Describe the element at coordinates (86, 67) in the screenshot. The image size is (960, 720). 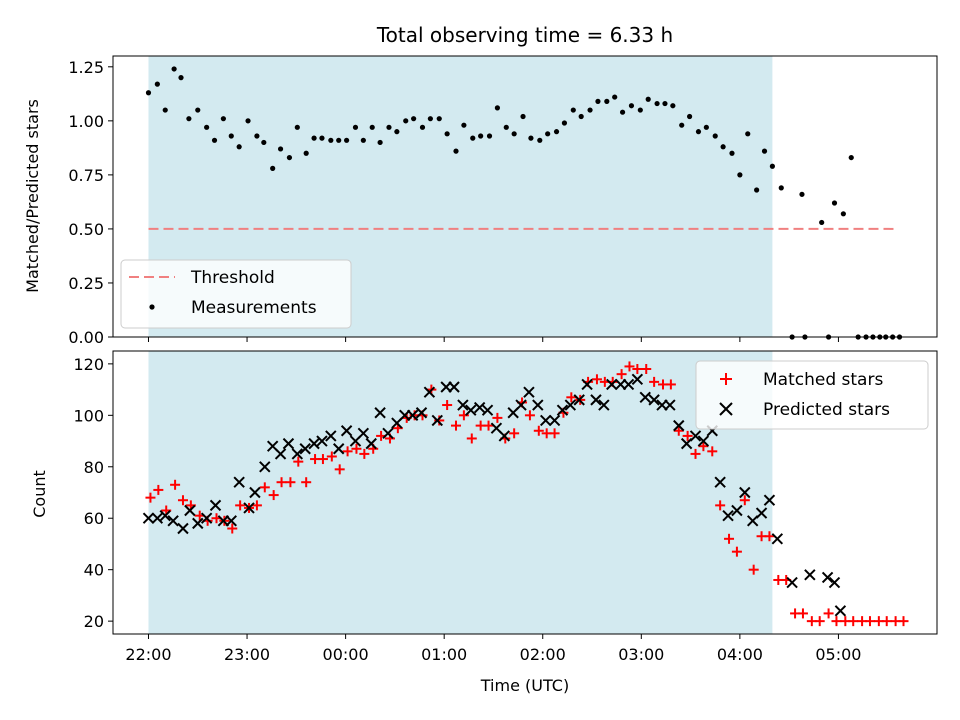
I see `y-tick-label: 1.25` at that location.